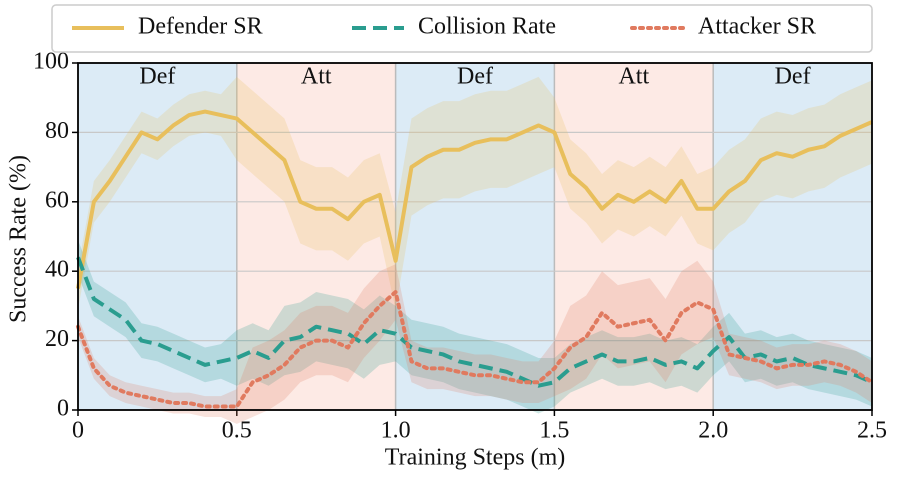 The height and width of the screenshot is (479, 898). I want to click on y-tick-label: 100, so click(51, 62).